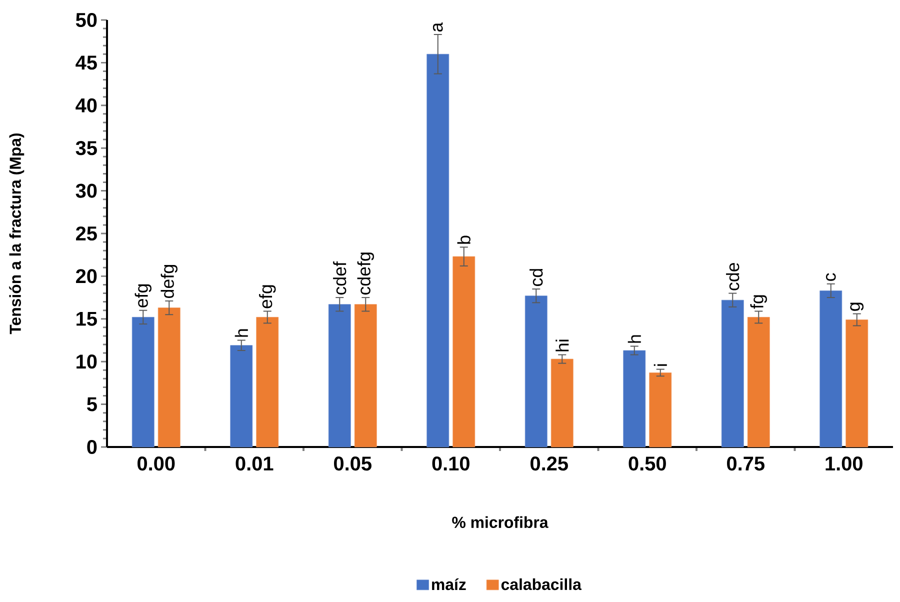  I want to click on x-tick-label: 0.10, so click(451, 463).